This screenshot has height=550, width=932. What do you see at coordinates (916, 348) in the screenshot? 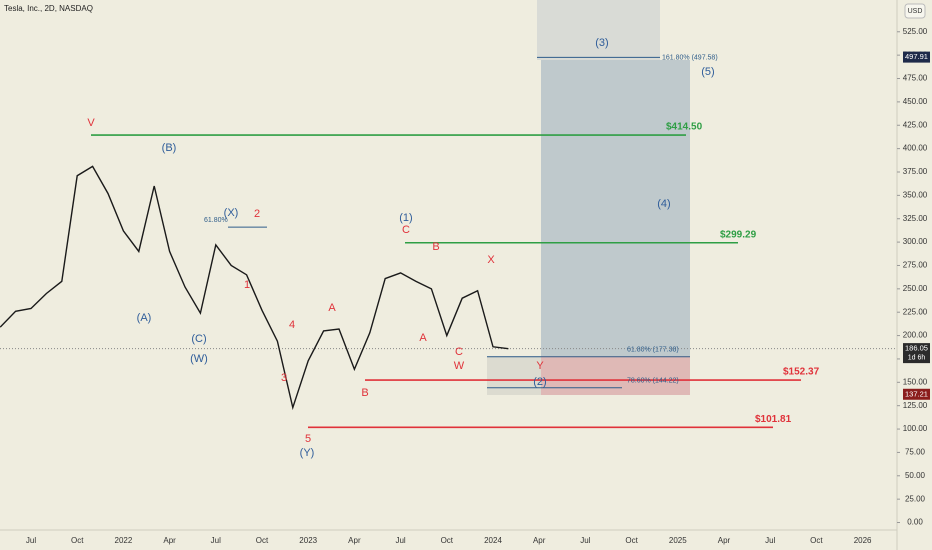
I see `price-badge-label: 186.05` at bounding box center [916, 348].